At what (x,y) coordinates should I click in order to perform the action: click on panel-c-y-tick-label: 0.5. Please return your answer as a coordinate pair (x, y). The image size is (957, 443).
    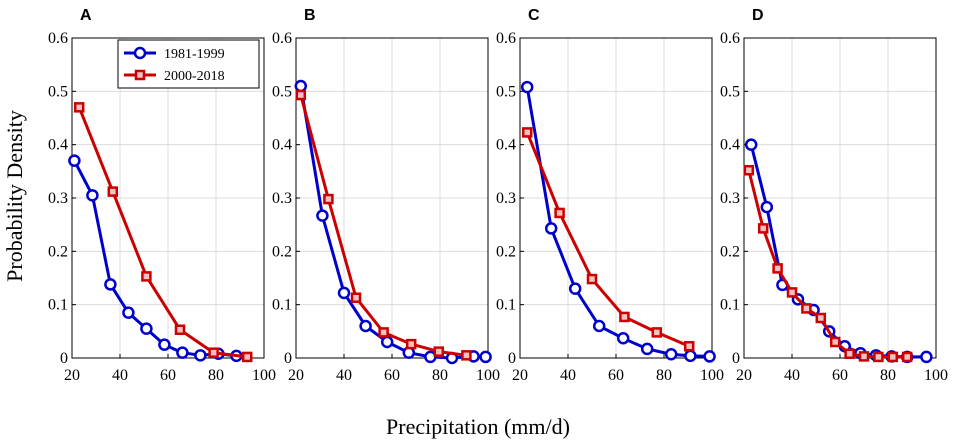
    Looking at the image, I should click on (506, 91).